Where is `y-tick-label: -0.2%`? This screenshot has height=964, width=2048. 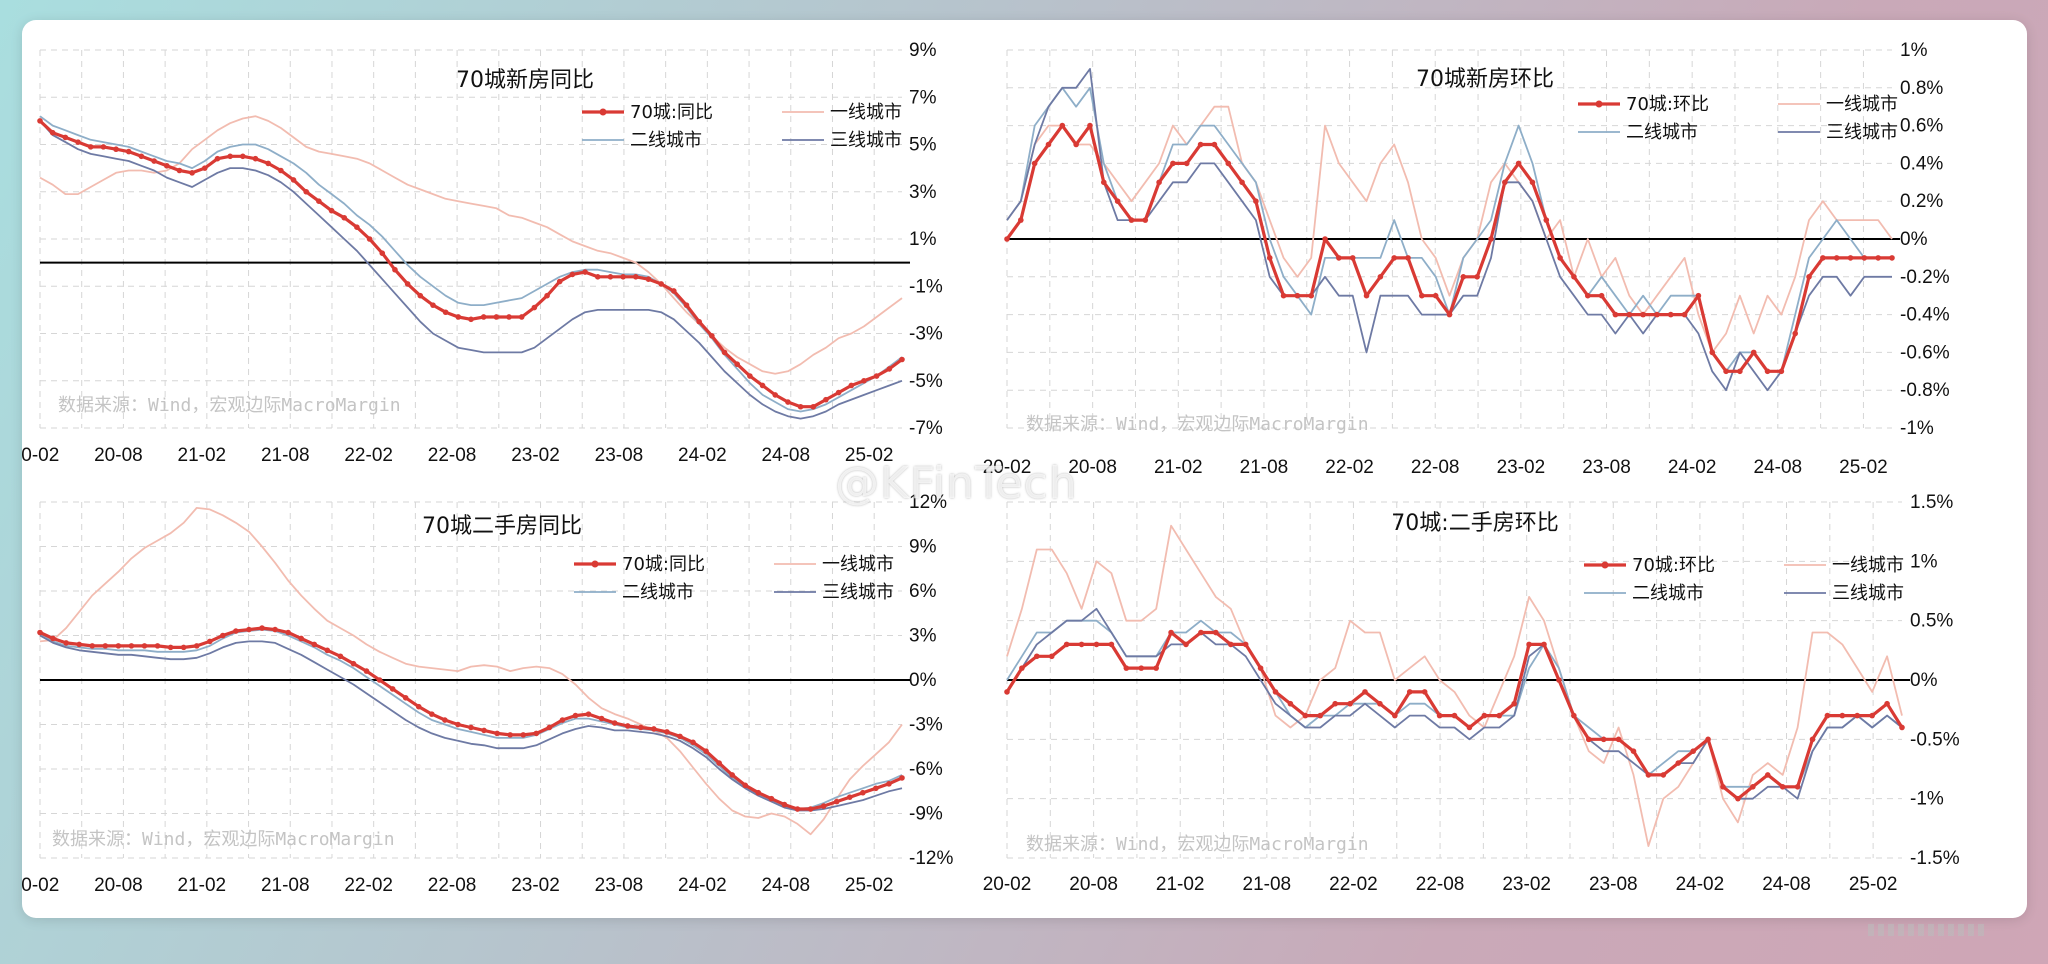 y-tick-label: -0.2% is located at coordinates (1925, 277).